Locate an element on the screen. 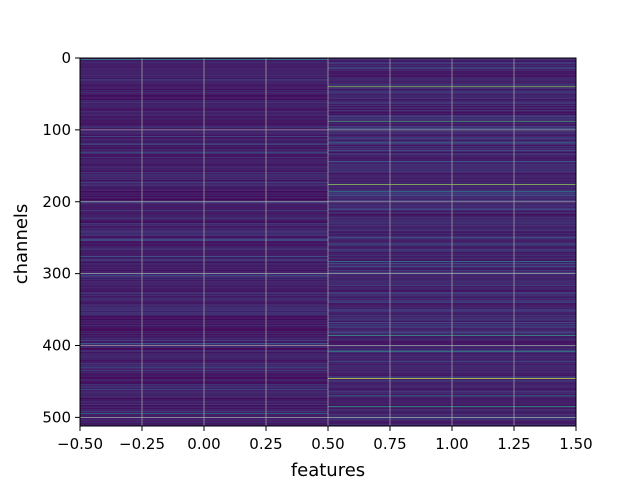 The height and width of the screenshot is (480, 640). x-tick-label: 1.25 is located at coordinates (513, 444).